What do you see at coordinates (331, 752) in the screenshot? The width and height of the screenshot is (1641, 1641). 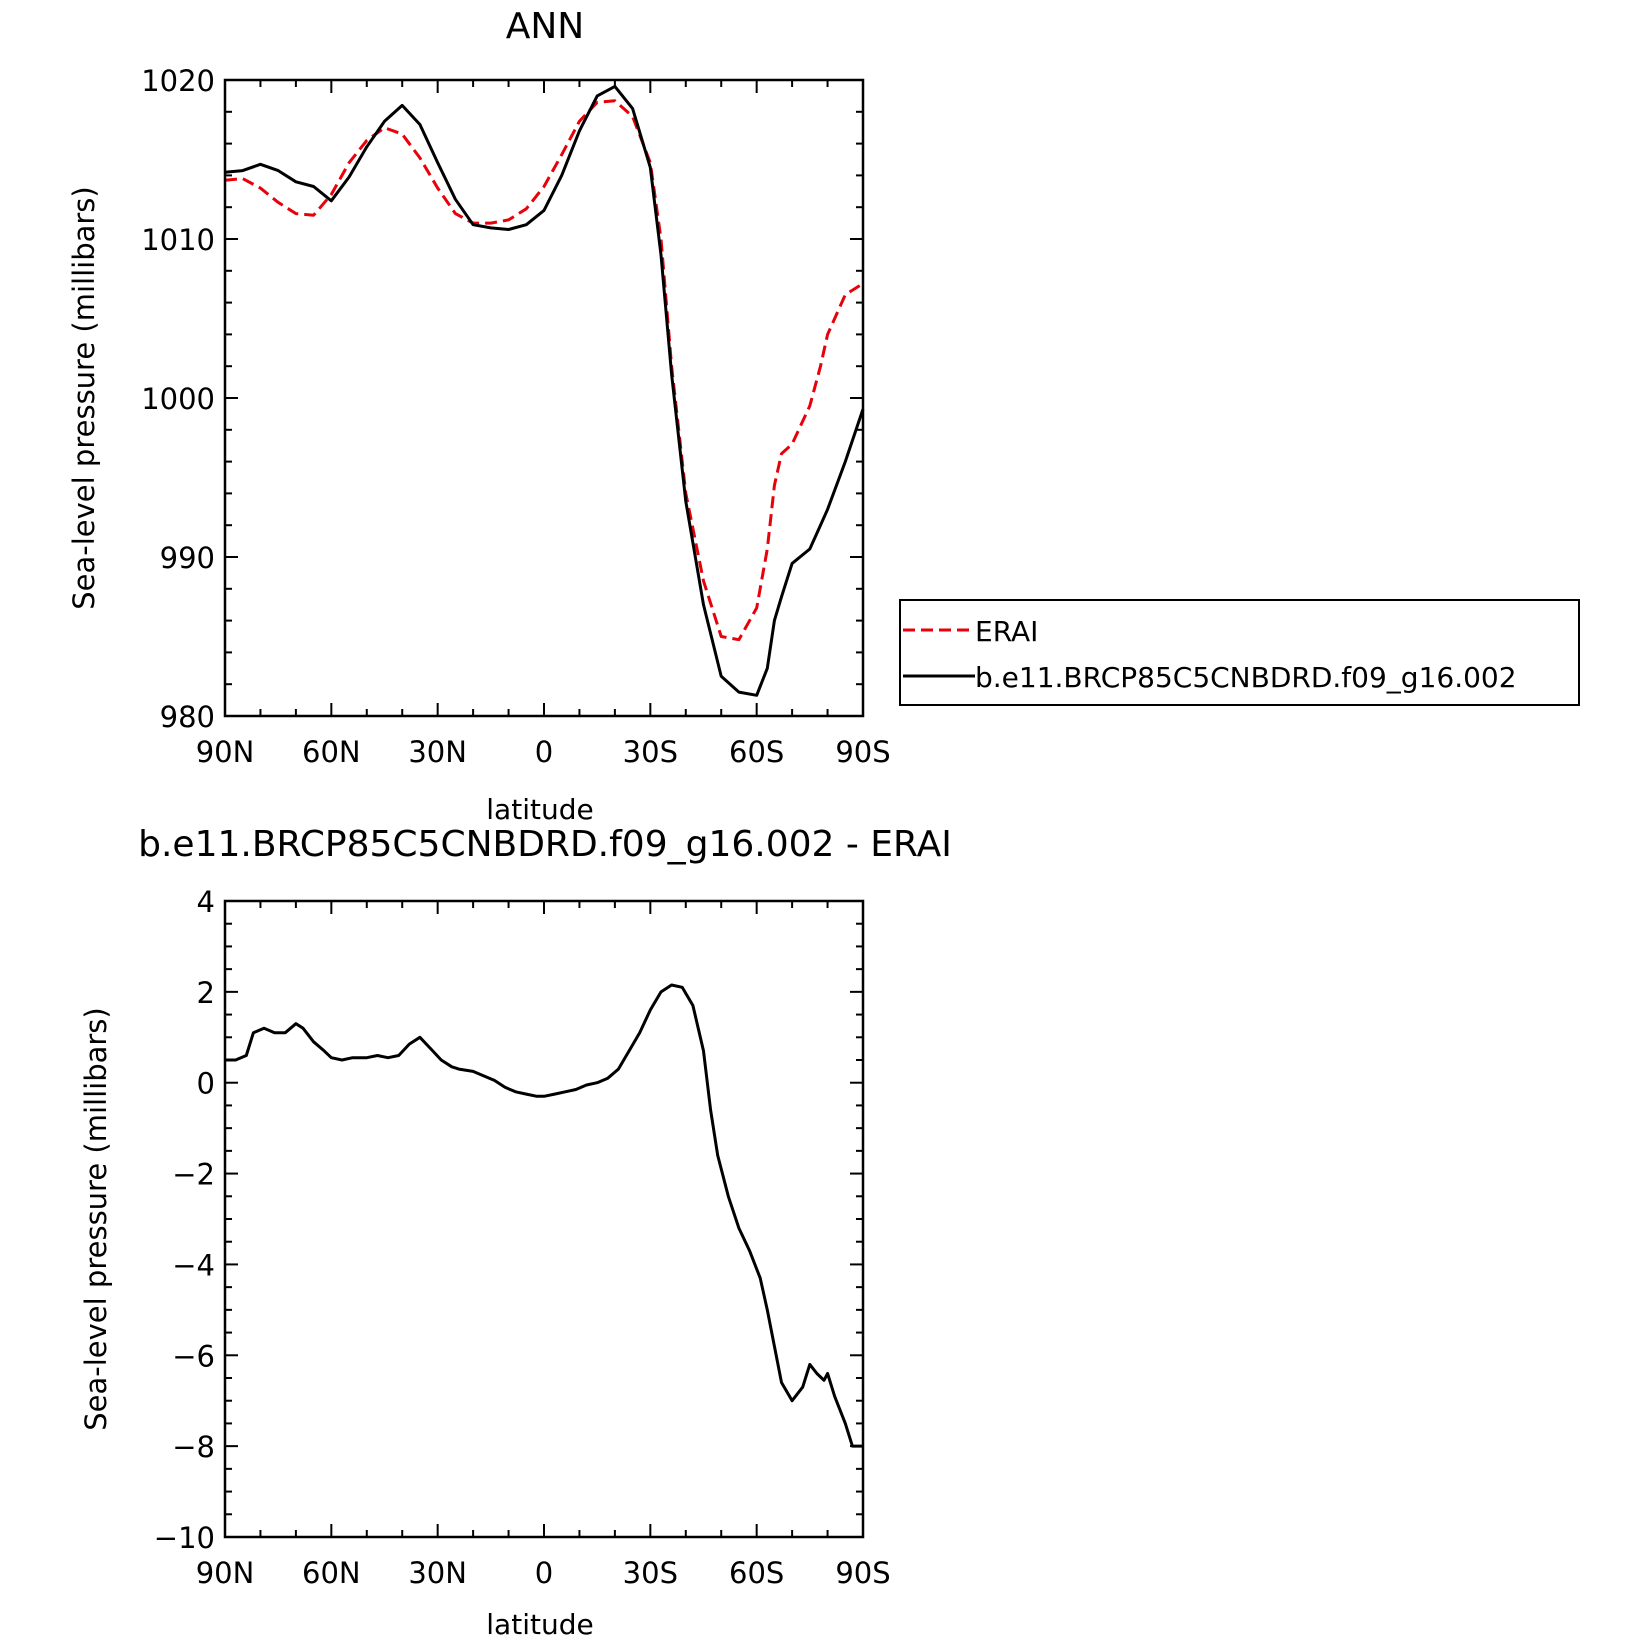 I see `top-x-tick-label: 60N` at bounding box center [331, 752].